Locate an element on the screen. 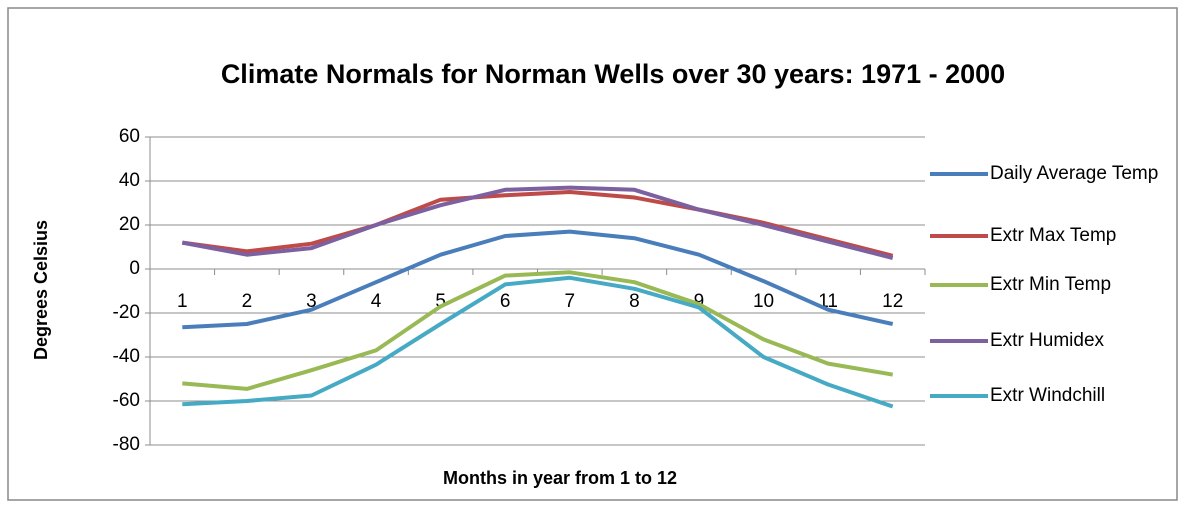  legend-item: Extr Max Temp is located at coordinates (1045, 236).